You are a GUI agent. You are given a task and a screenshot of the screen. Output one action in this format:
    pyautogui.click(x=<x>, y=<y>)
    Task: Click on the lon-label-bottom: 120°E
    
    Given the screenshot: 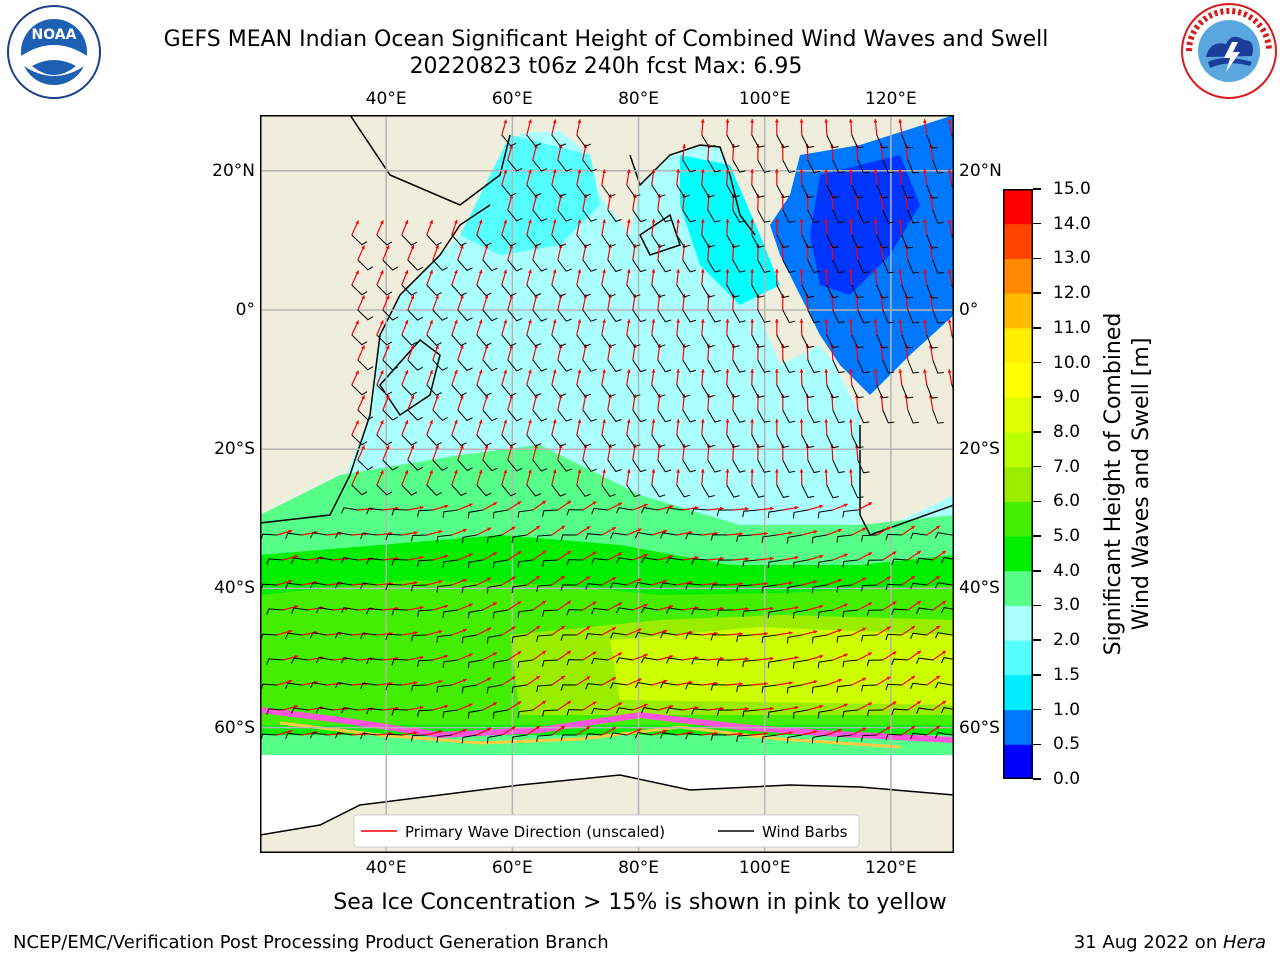 What is the action you would take?
    pyautogui.click(x=891, y=868)
    